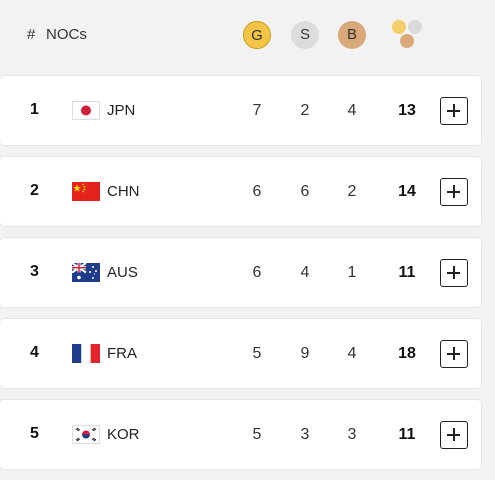 This screenshot has width=495, height=480. What do you see at coordinates (240, 191) in the screenshot?
I see `table-row: 2 CHN 6 6 2 14` at bounding box center [240, 191].